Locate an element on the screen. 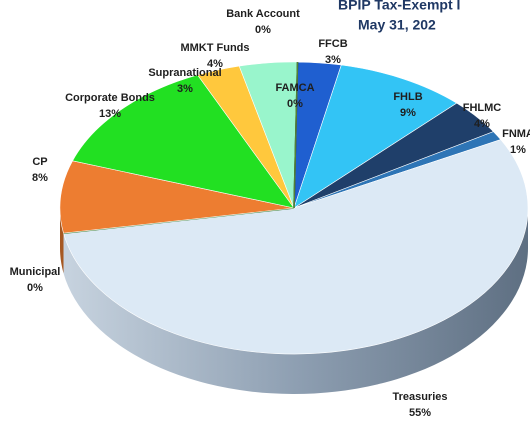  slice-value-label: 13% is located at coordinates (110, 114).